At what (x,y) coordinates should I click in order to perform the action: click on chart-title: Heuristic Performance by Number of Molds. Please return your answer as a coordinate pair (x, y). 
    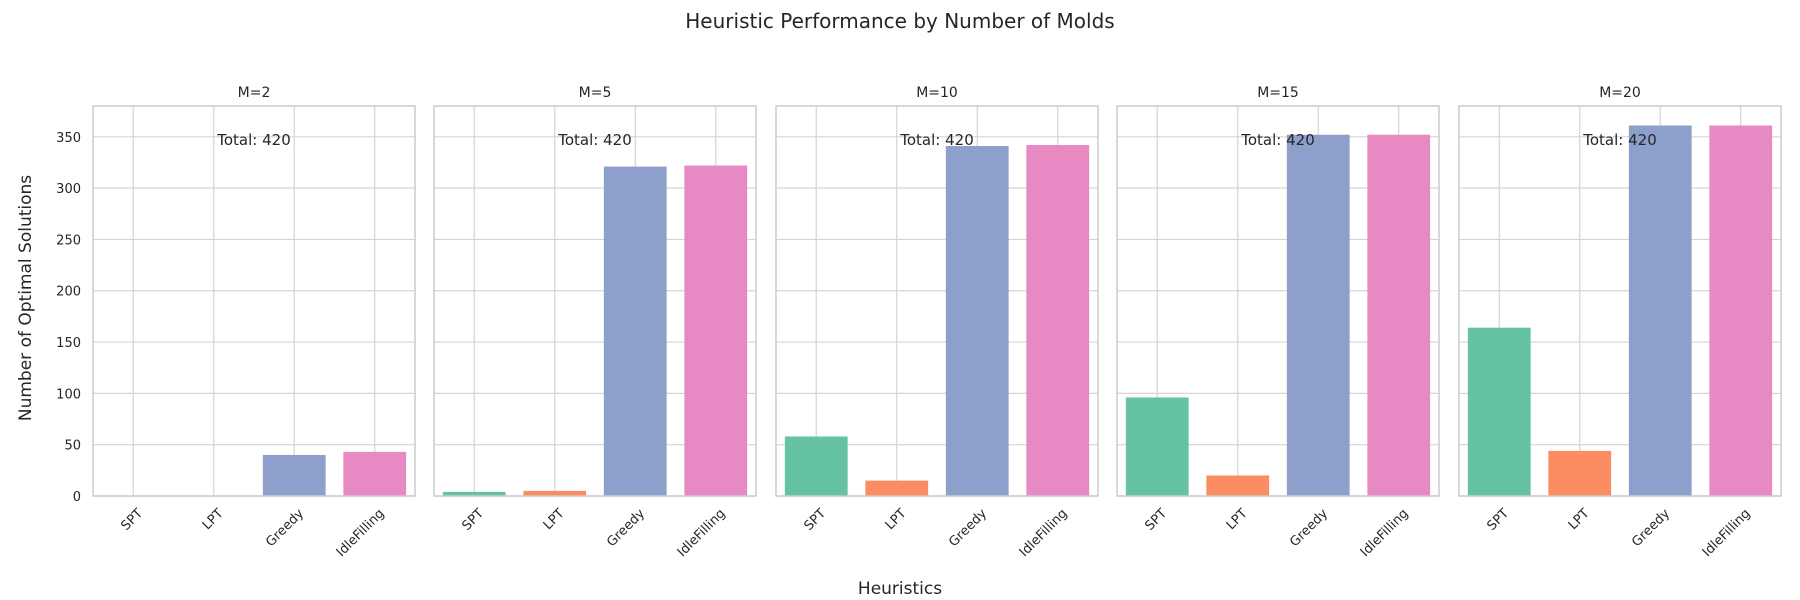
    Looking at the image, I should click on (899, 21).